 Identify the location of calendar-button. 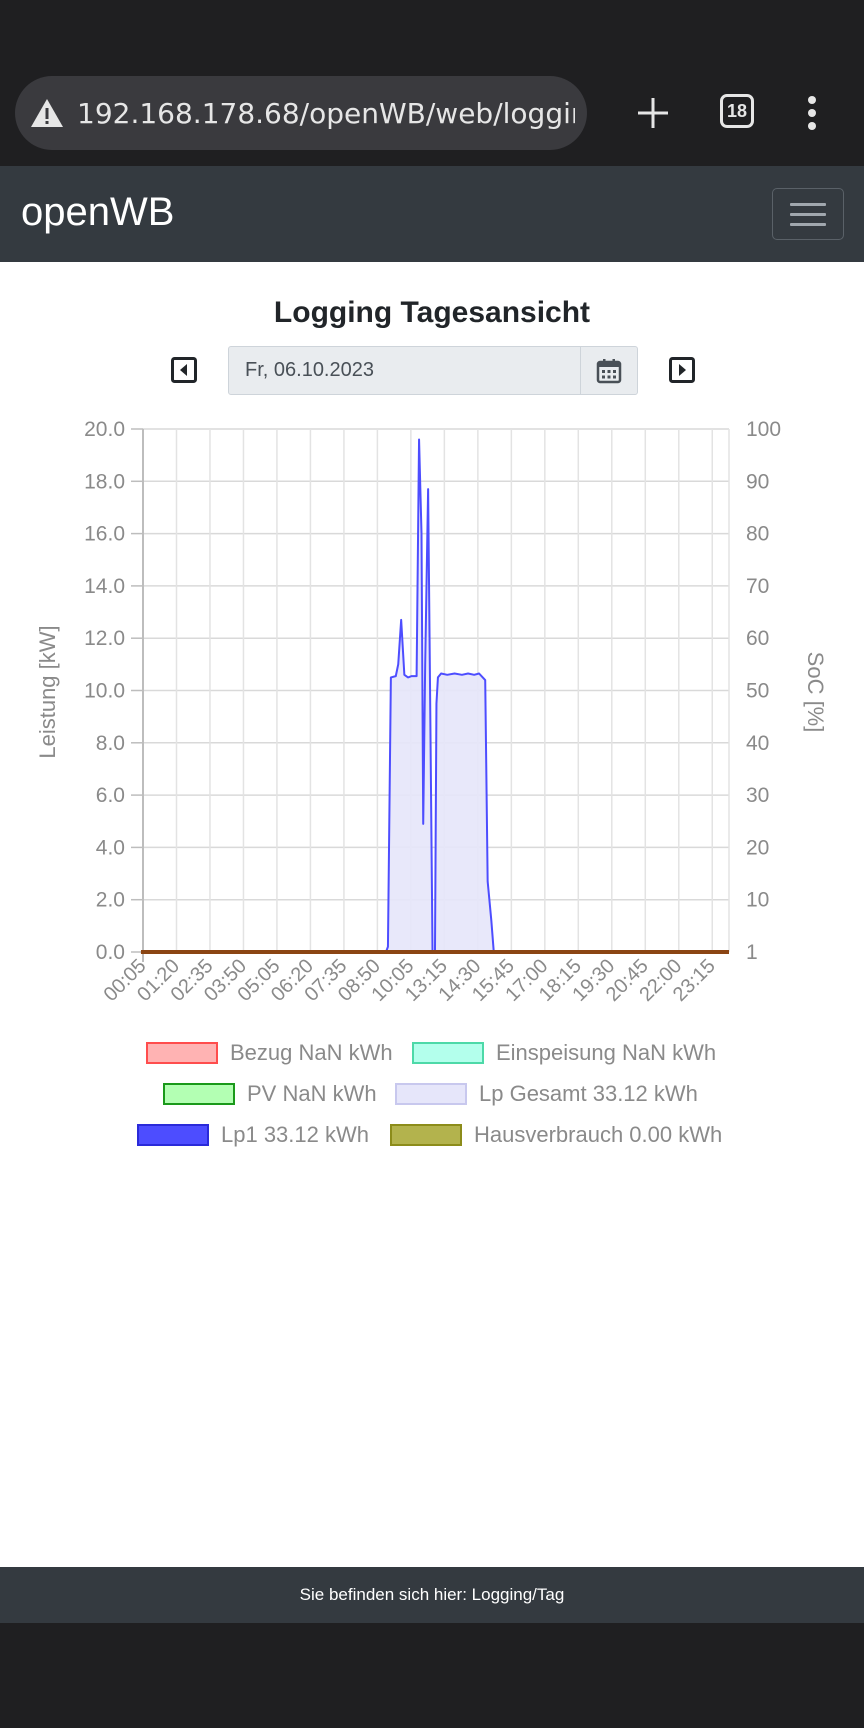
(609, 370).